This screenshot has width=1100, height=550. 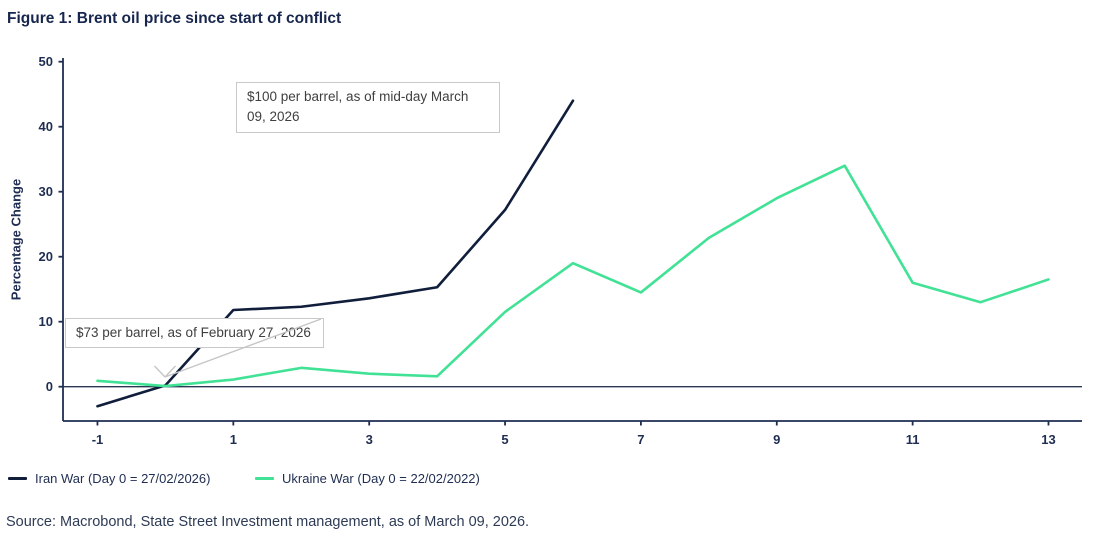 I want to click on svg-text: 1, so click(x=233, y=439).